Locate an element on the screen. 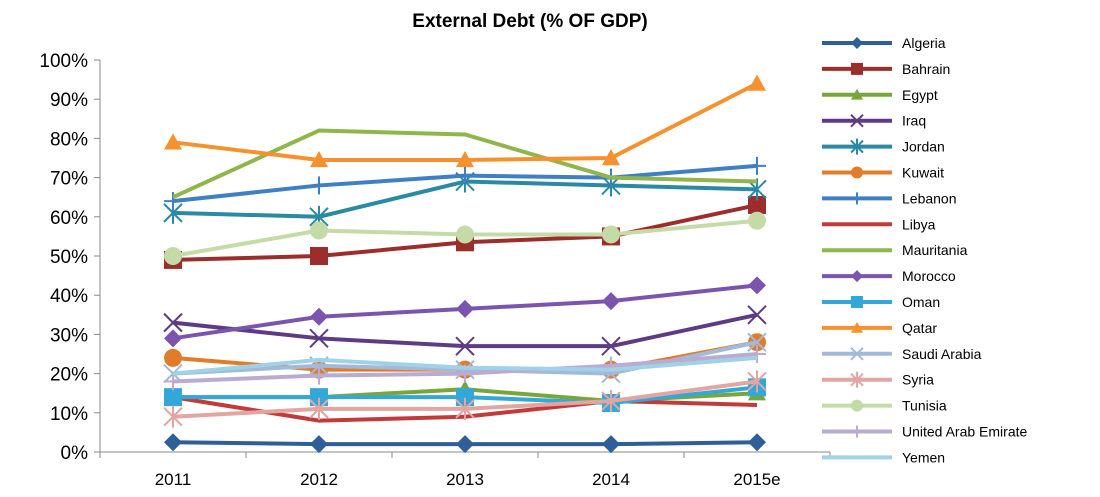 Image resolution: width=1100 pixels, height=497 pixels. series-algeria is located at coordinates (465, 443).